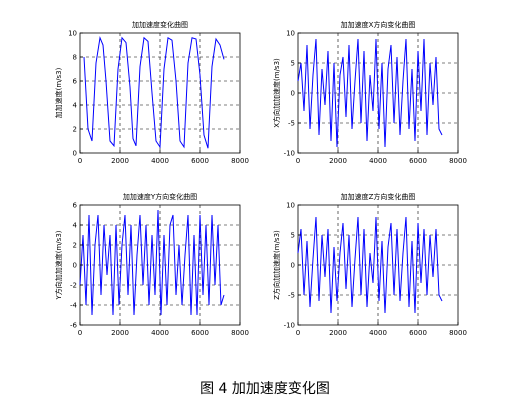 This screenshot has width=530, height=410. Describe the element at coordinates (160, 196) in the screenshot. I see `chart-title: 加加速度Y方向变化曲图` at that location.